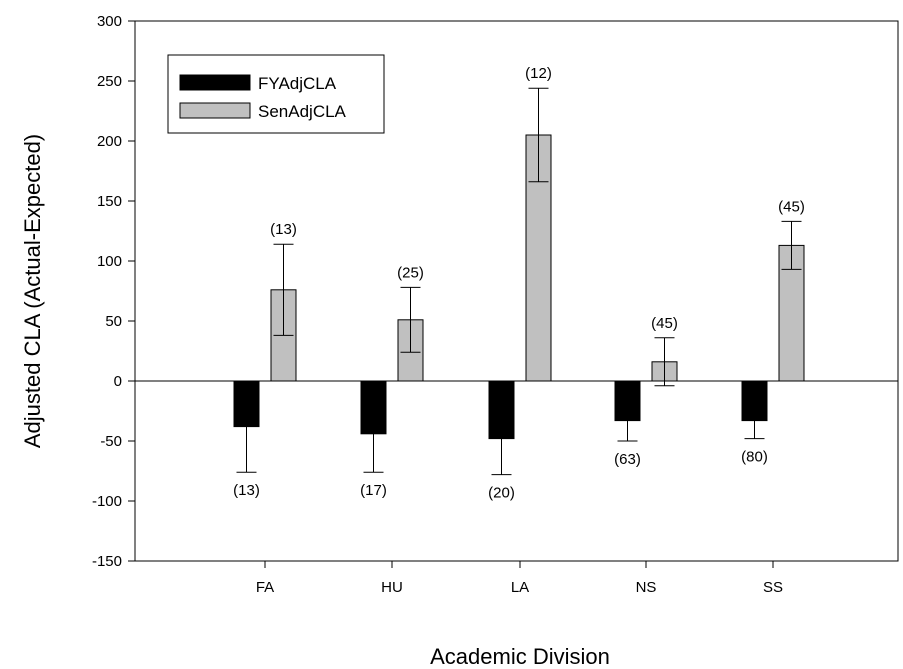 Image resolution: width=903 pixels, height=669 pixels. What do you see at coordinates (113, 321) in the screenshot?
I see `y-tick-label: 50` at bounding box center [113, 321].